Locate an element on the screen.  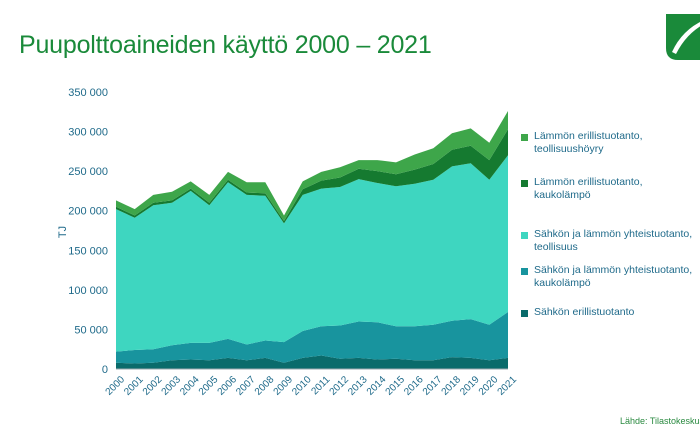
x-tick-label: 2004 is located at coordinates (190, 386).